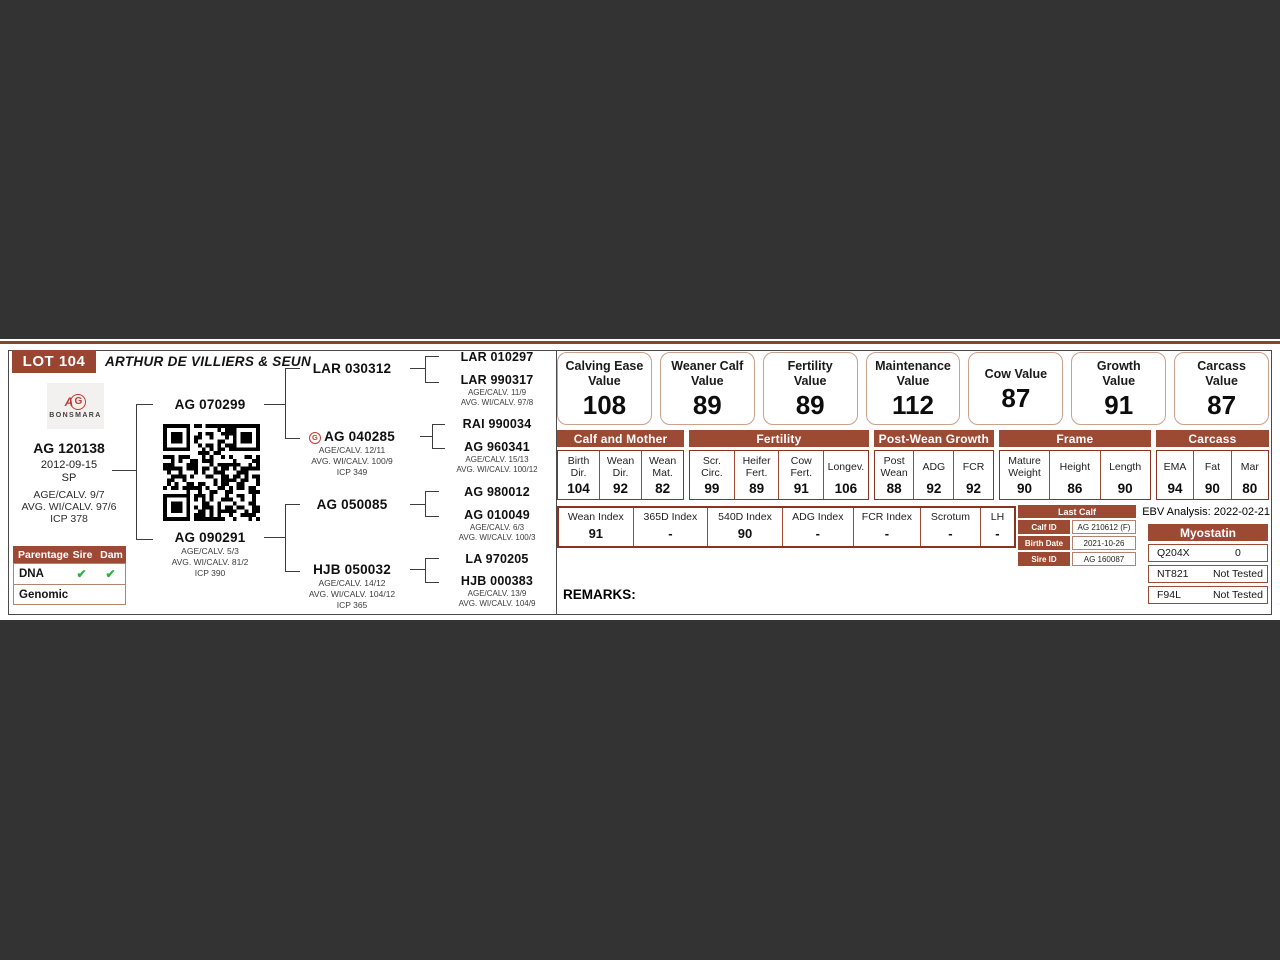 This screenshot has height=960, width=1280. Describe the element at coordinates (1208, 595) in the screenshot. I see `myostatin-row: F94L Not Tested` at that location.